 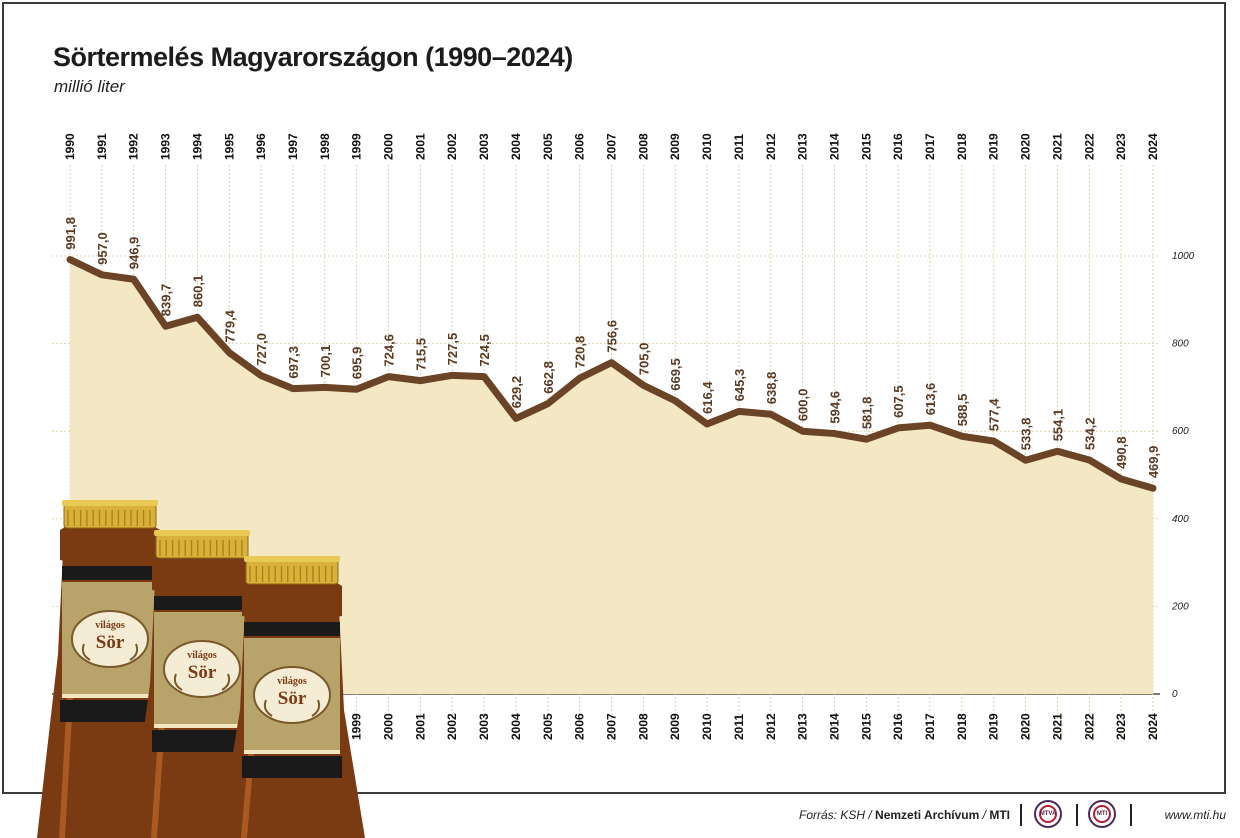 What do you see at coordinates (293, 362) in the screenshot?
I see `data-label: 697,3` at bounding box center [293, 362].